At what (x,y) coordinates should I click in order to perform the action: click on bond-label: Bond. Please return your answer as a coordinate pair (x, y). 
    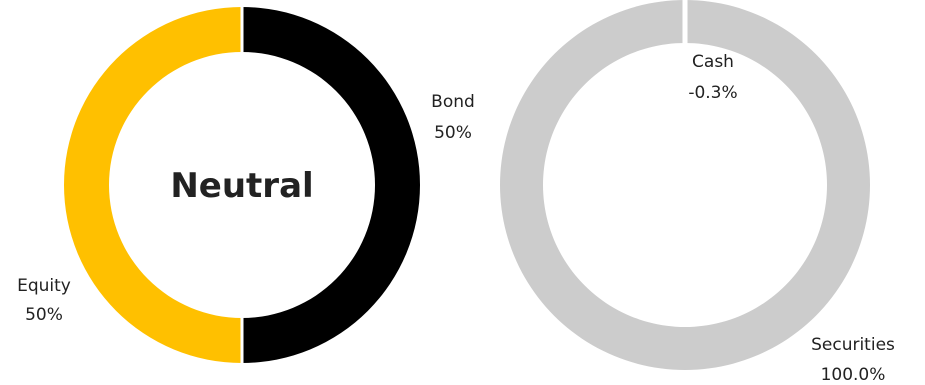
    Looking at the image, I should click on (453, 102).